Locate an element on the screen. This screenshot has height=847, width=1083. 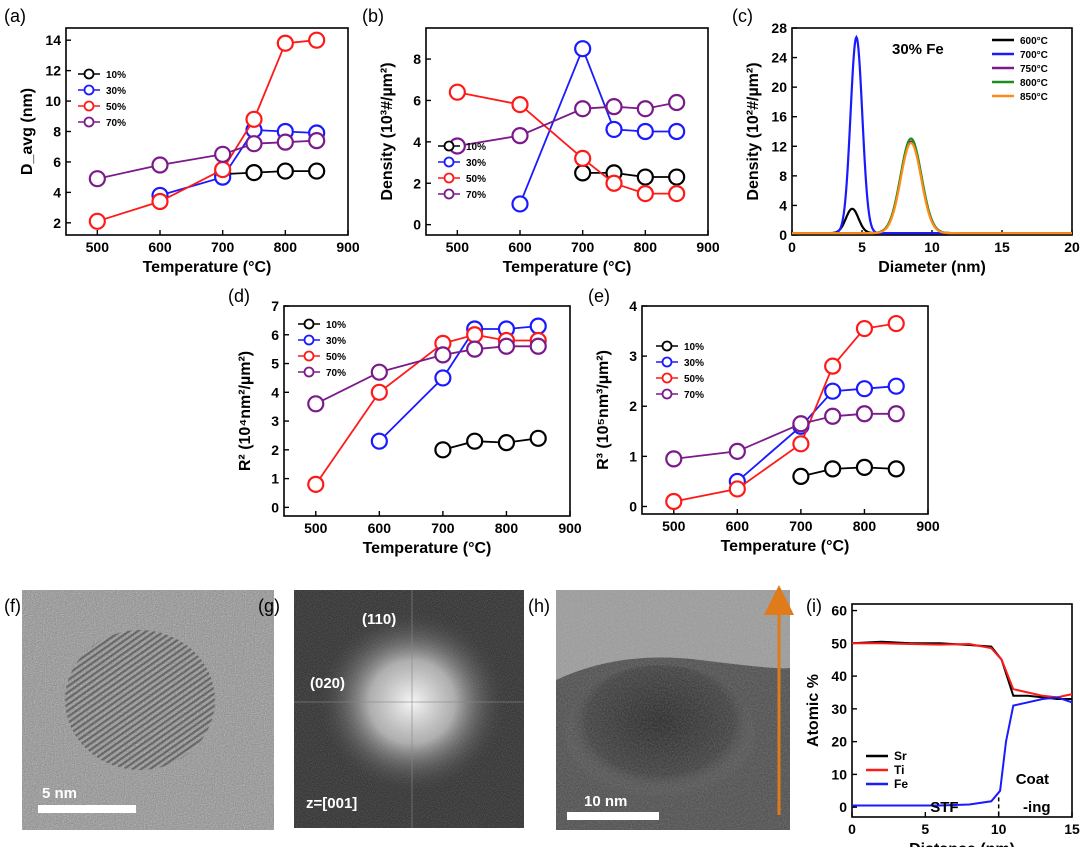
x-tick-label-a: 700 is located at coordinates (223, 247).